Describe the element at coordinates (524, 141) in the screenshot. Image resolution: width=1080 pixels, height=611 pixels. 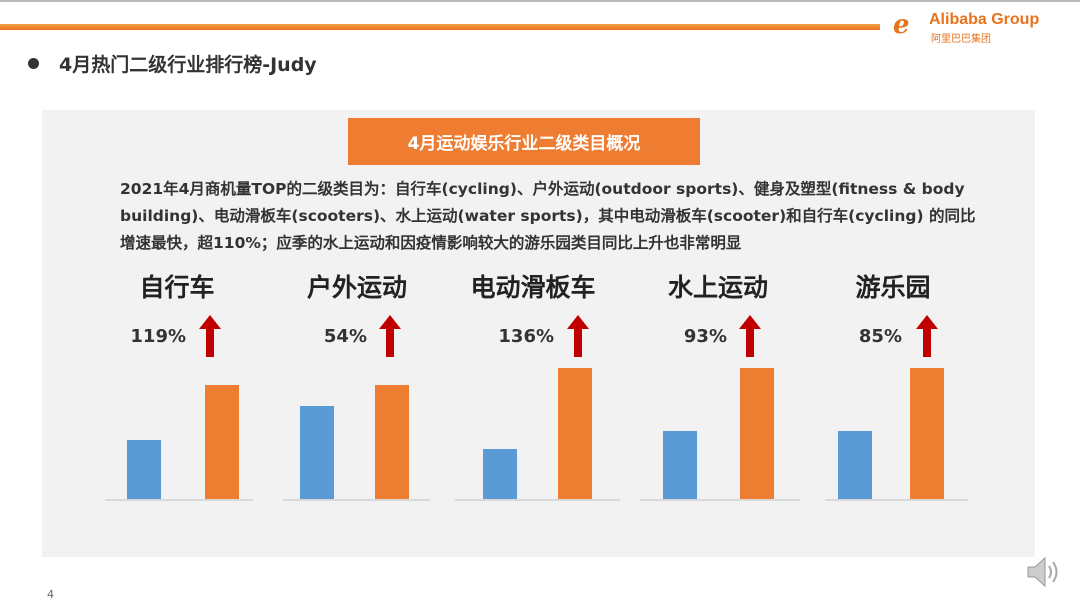
I see `panel-title: 4月运动娱乐行业二级类目概况` at that location.